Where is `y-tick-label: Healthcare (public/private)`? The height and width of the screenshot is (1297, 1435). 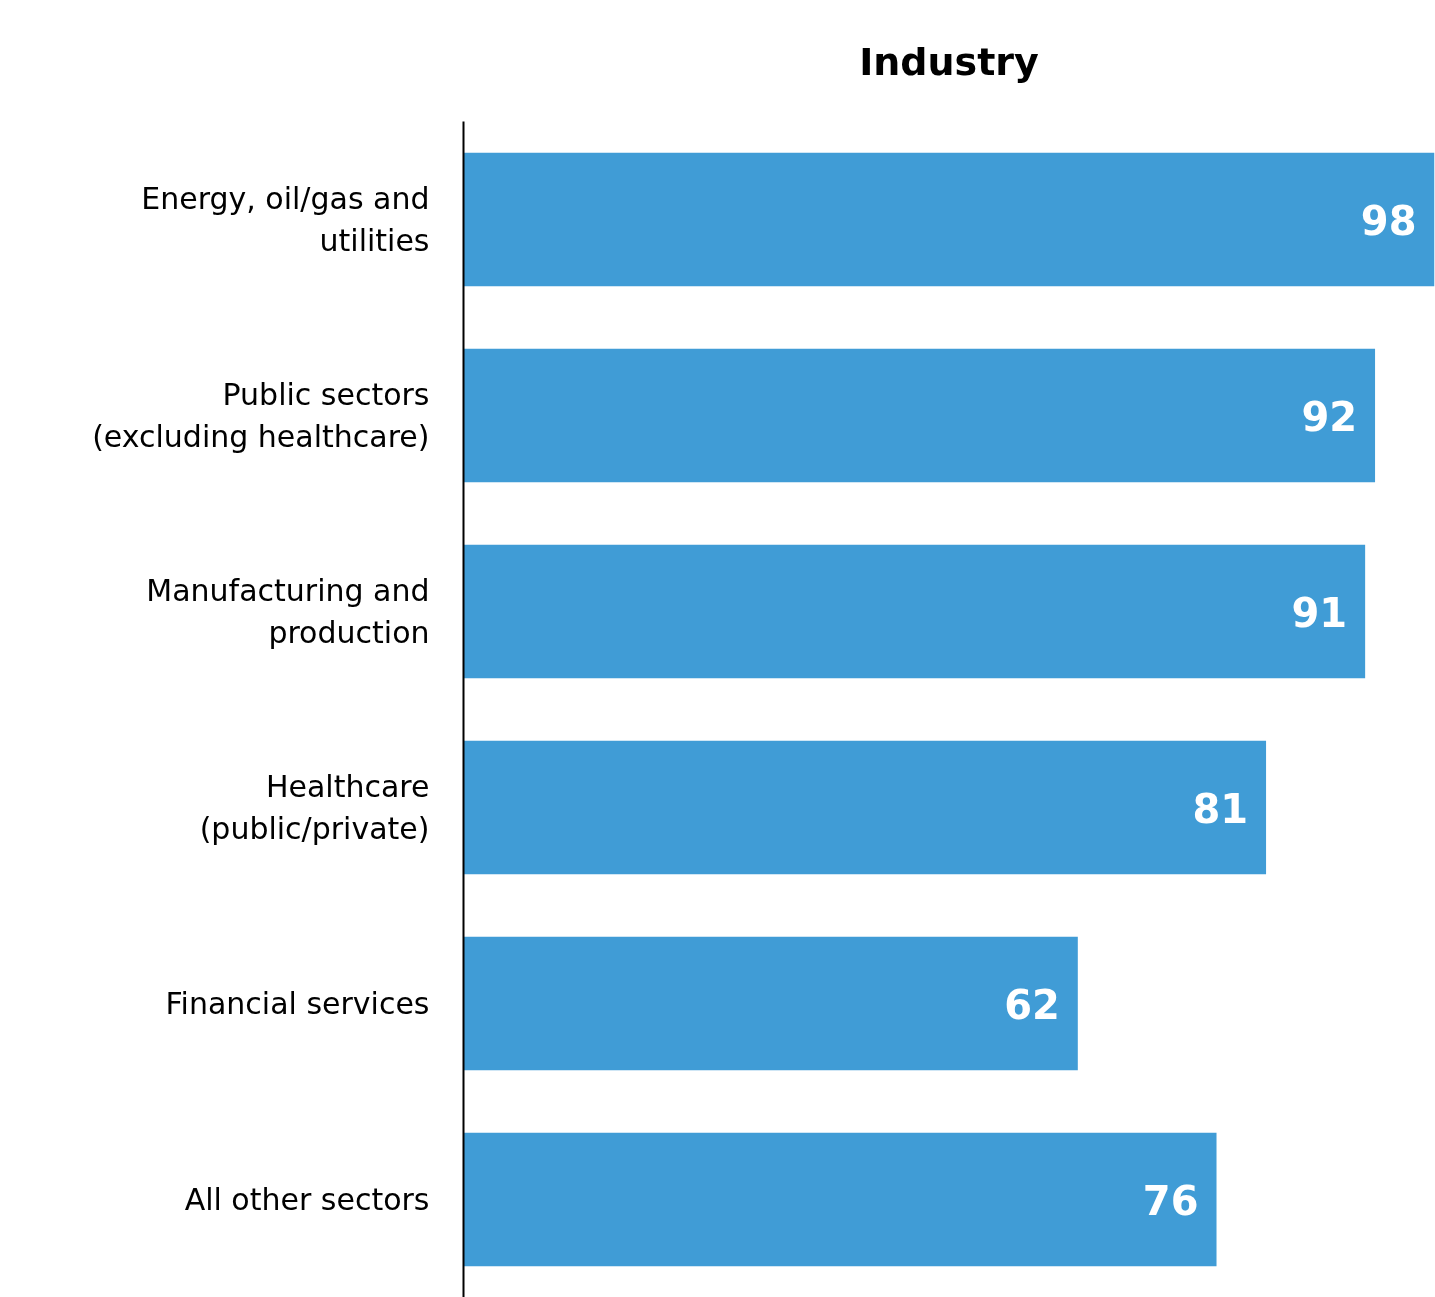 y-tick-label: Healthcare (public/private) is located at coordinates (314, 807).